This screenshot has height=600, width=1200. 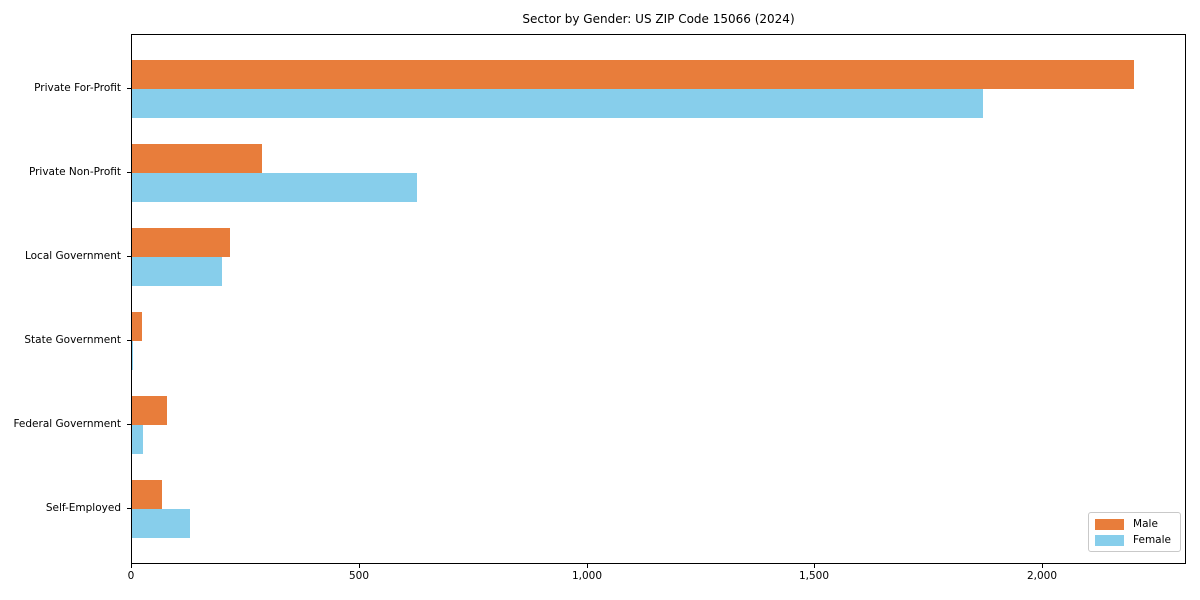 I want to click on legend: Male Female, so click(x=1134, y=532).